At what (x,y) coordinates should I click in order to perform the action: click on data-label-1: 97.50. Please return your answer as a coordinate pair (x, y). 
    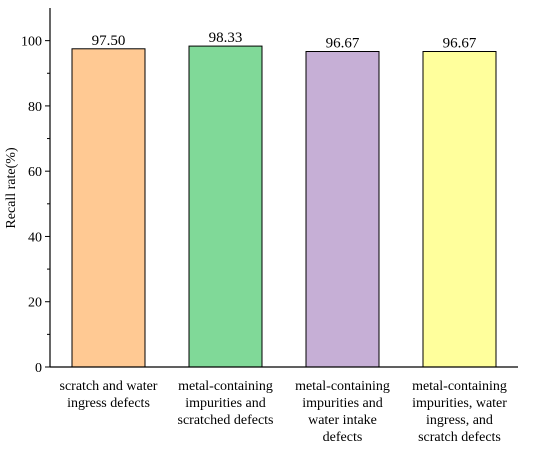
    Looking at the image, I should click on (109, 41).